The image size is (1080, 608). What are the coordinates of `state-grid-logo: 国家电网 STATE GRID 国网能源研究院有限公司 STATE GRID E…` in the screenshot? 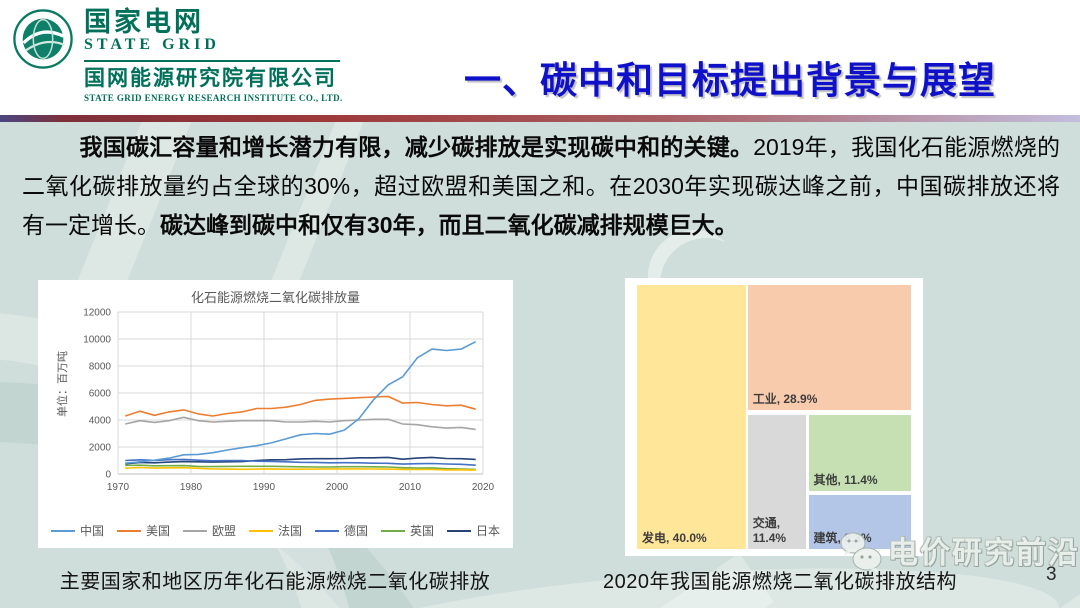 It's located at (177, 55).